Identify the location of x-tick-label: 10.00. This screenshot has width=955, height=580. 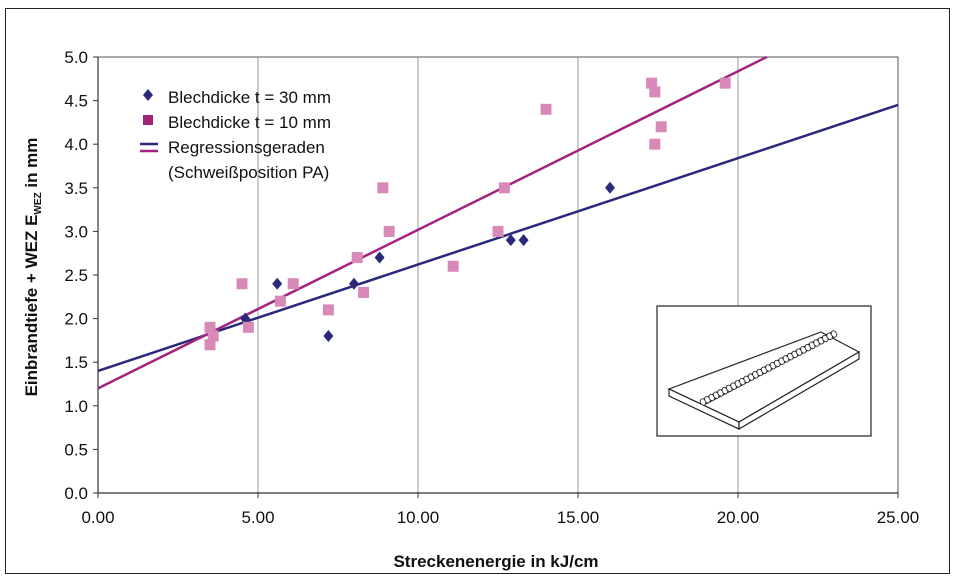
(418, 517).